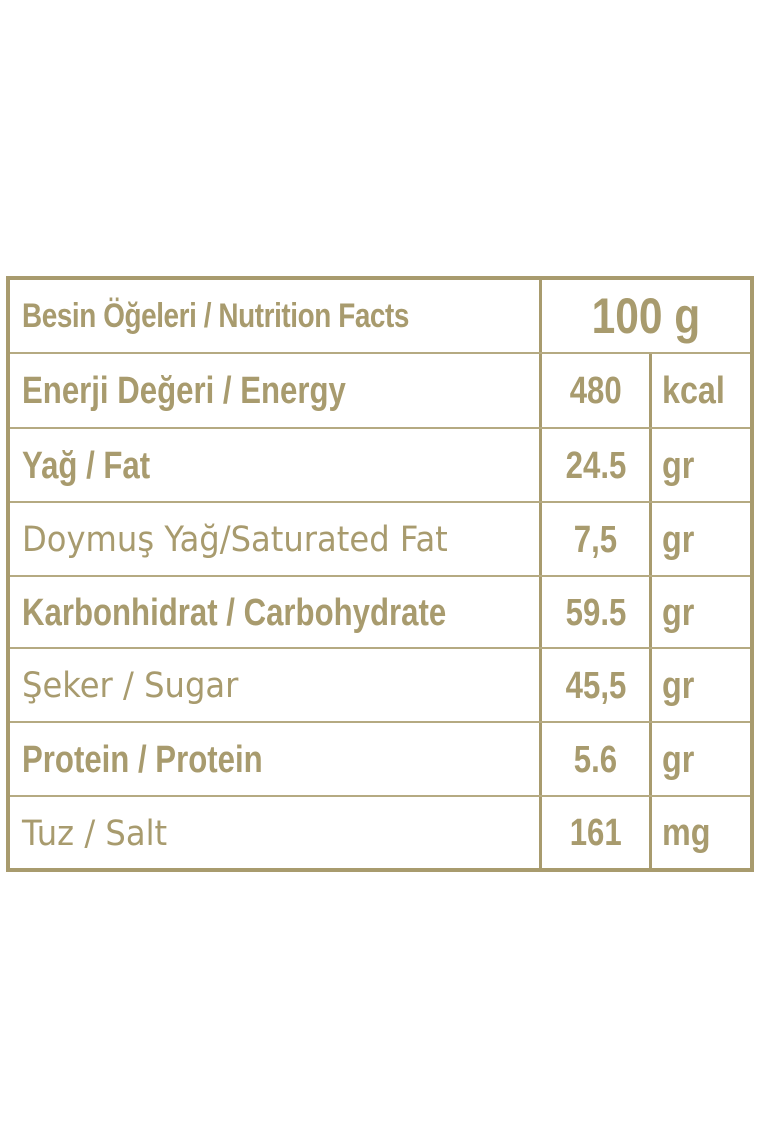 The height and width of the screenshot is (1140, 760). Describe the element at coordinates (234, 612) in the screenshot. I see `nutrient-label: Karbonhidrat / Carbohydrate` at that location.